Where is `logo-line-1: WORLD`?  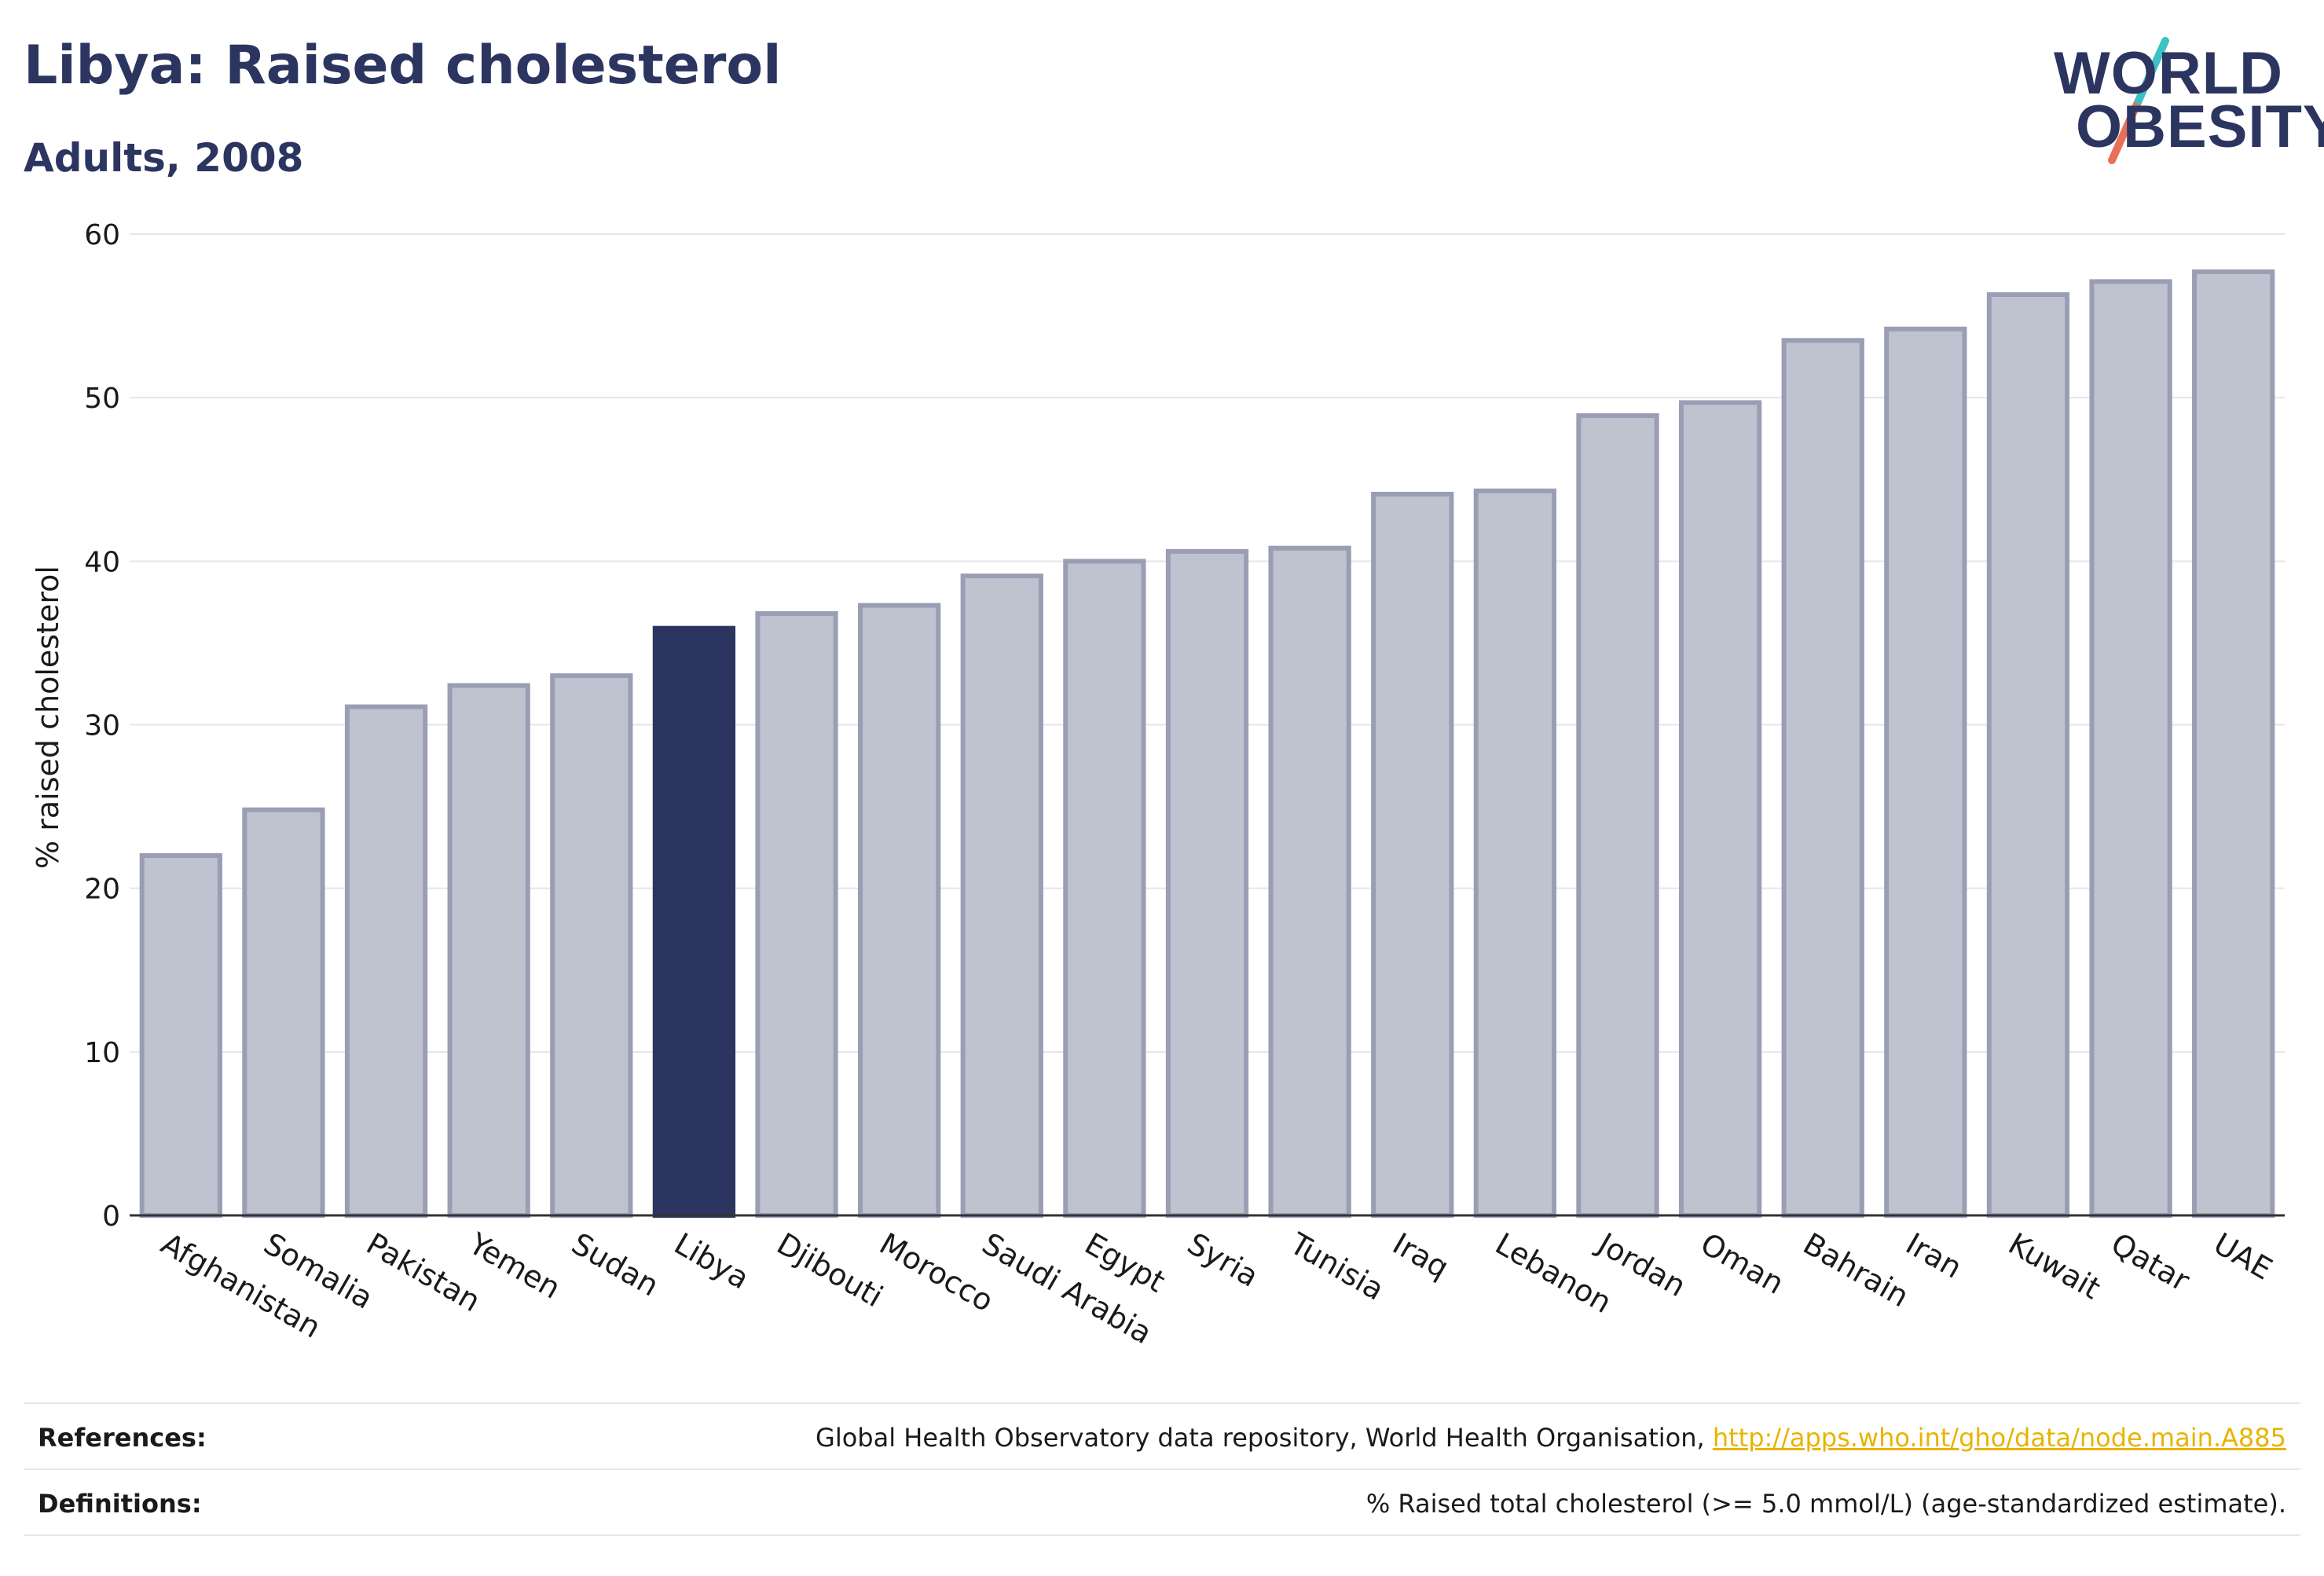
logo-line-1: WORLD is located at coordinates (2169, 73).